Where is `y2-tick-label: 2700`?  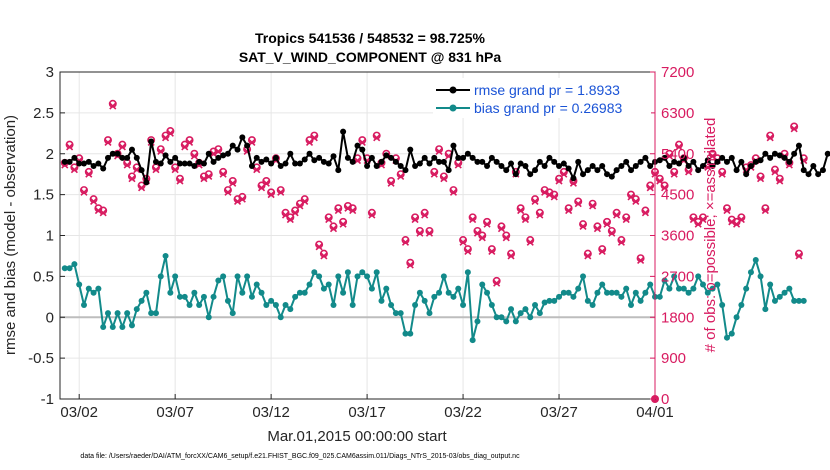 y2-tick-label: 2700 is located at coordinates (677, 276).